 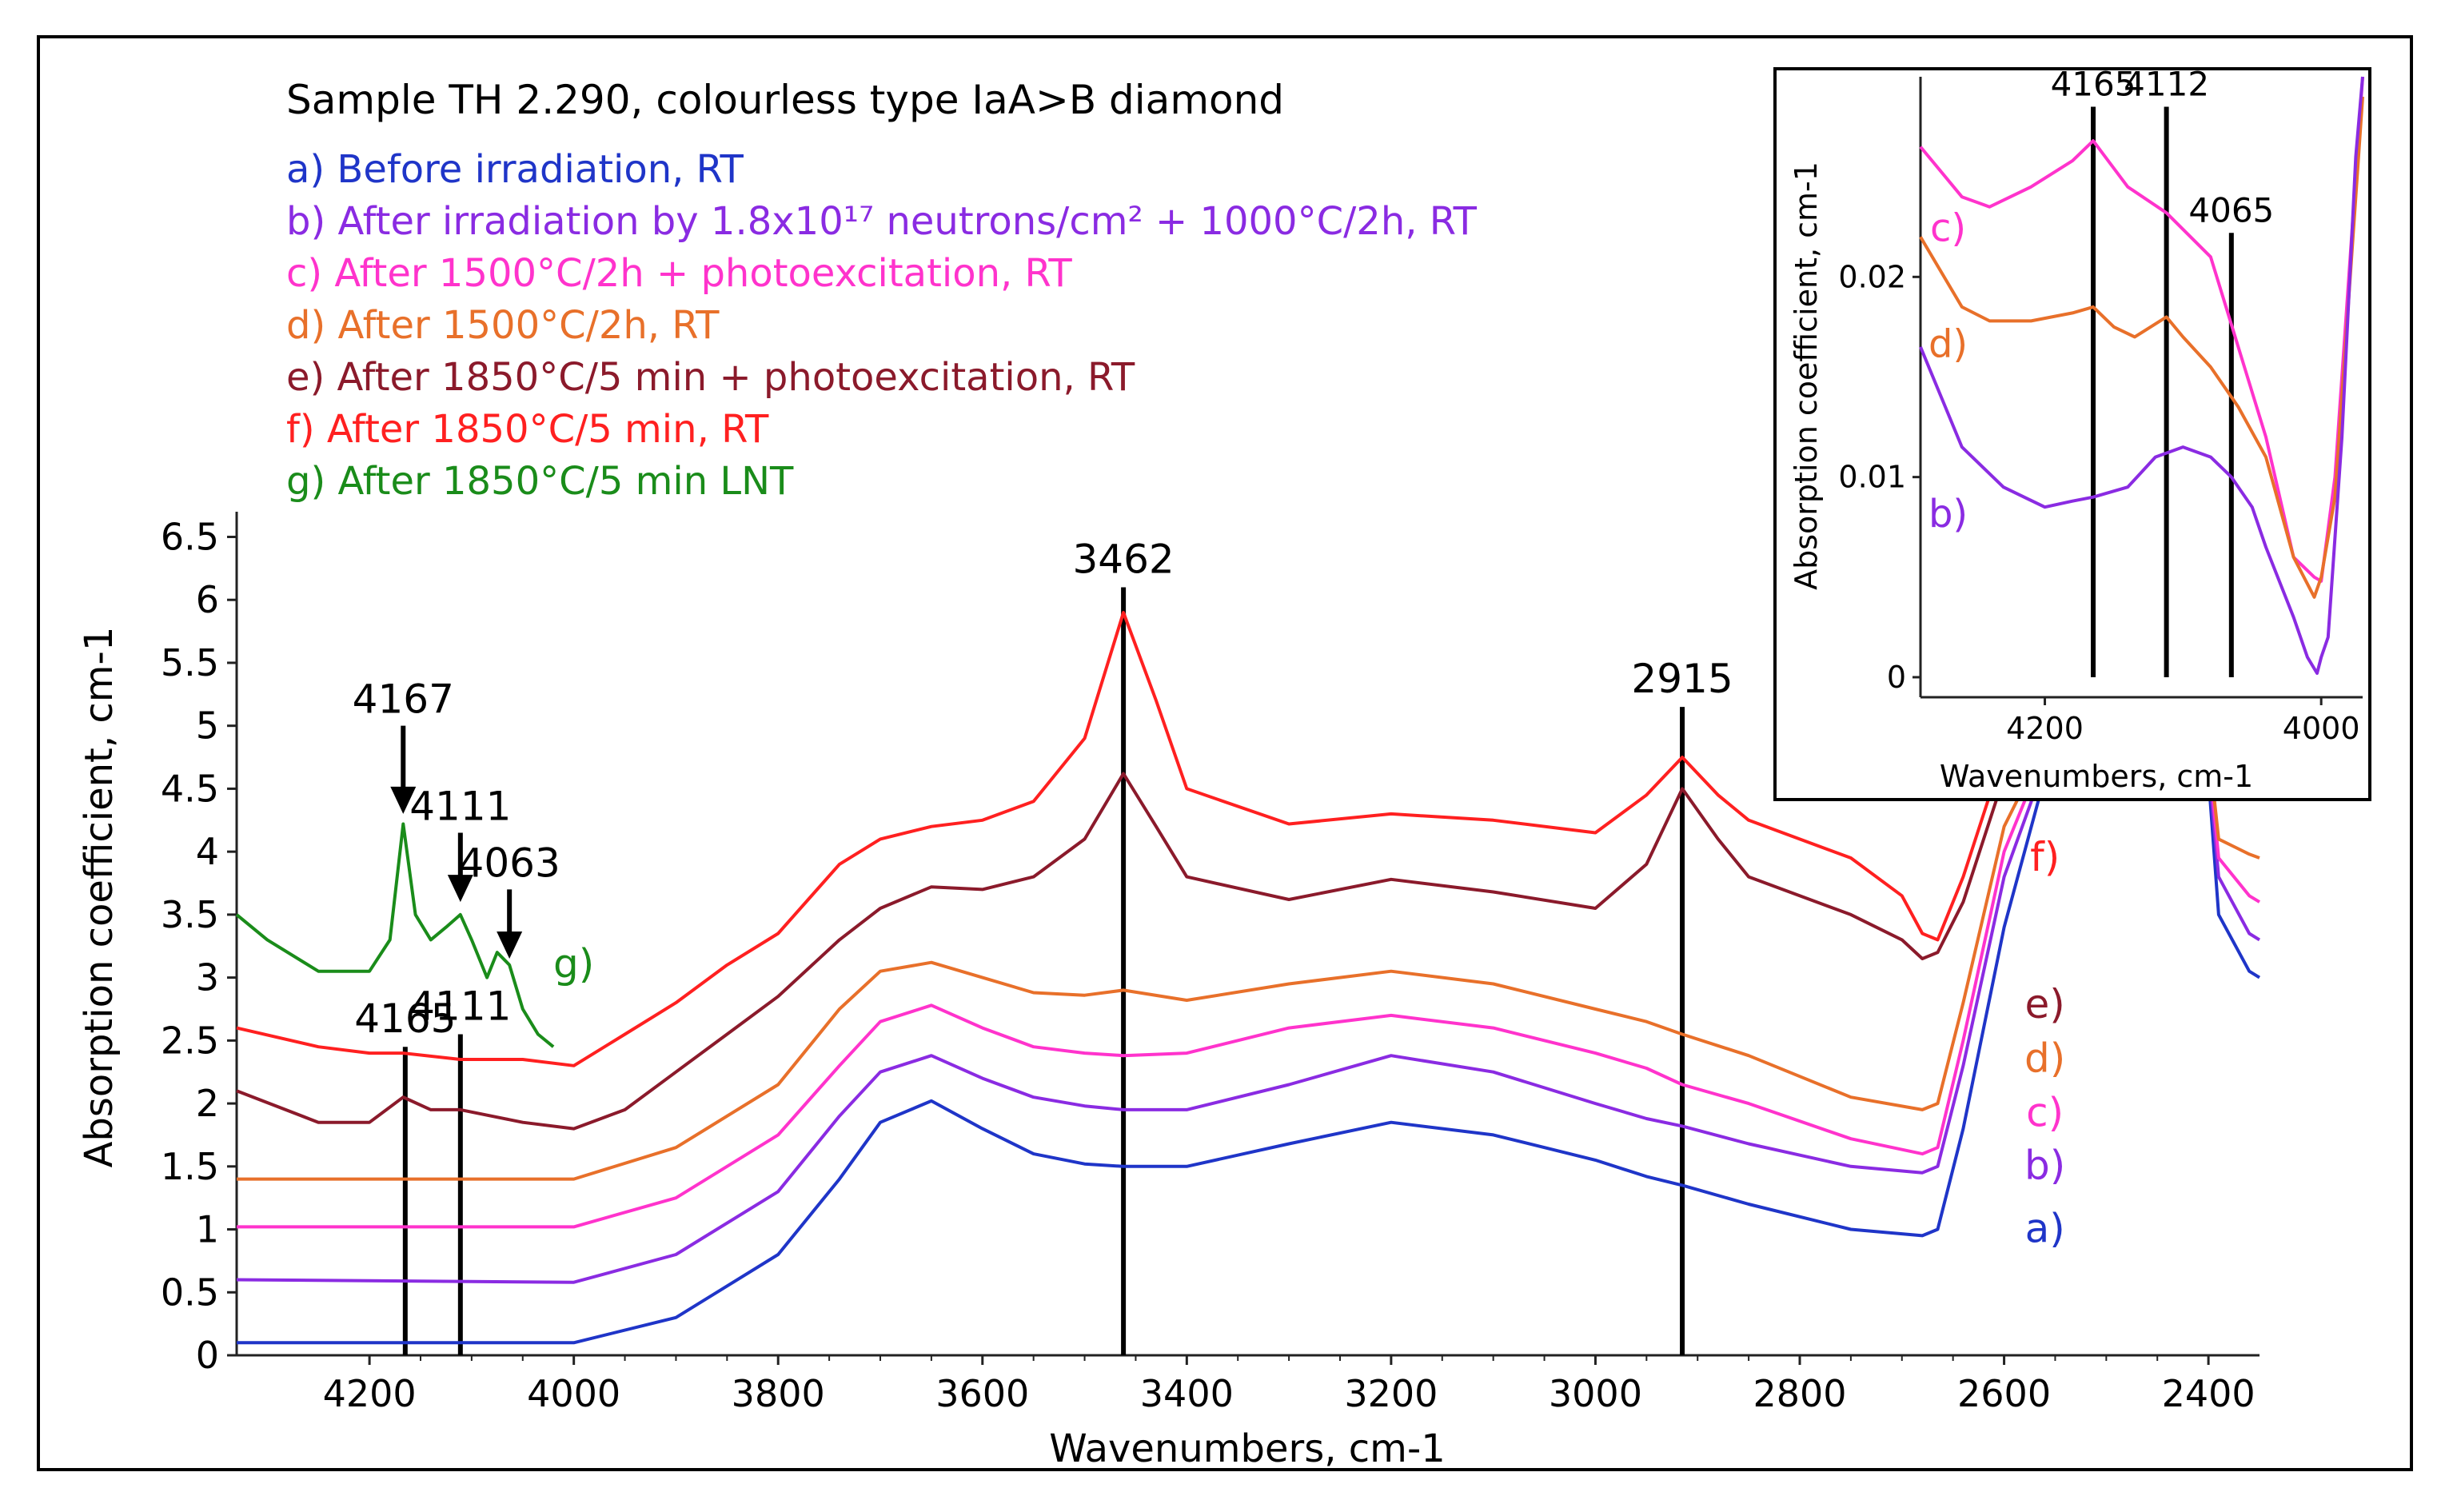 I want to click on inset-peak-label-4112: 4112, so click(x=2166, y=84).